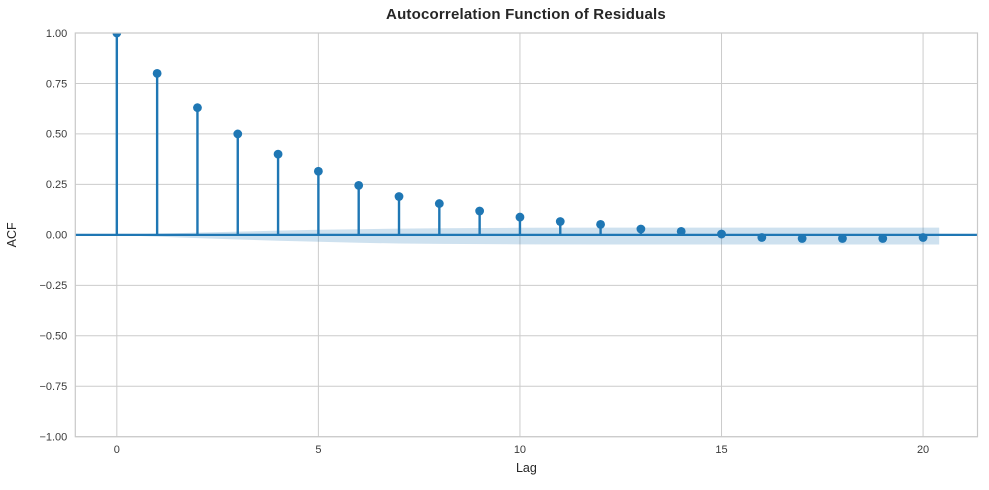 Image resolution: width=989 pixels, height=490 pixels. I want to click on chart-title: Autocorrelation Function of Residuals, so click(526, 14).